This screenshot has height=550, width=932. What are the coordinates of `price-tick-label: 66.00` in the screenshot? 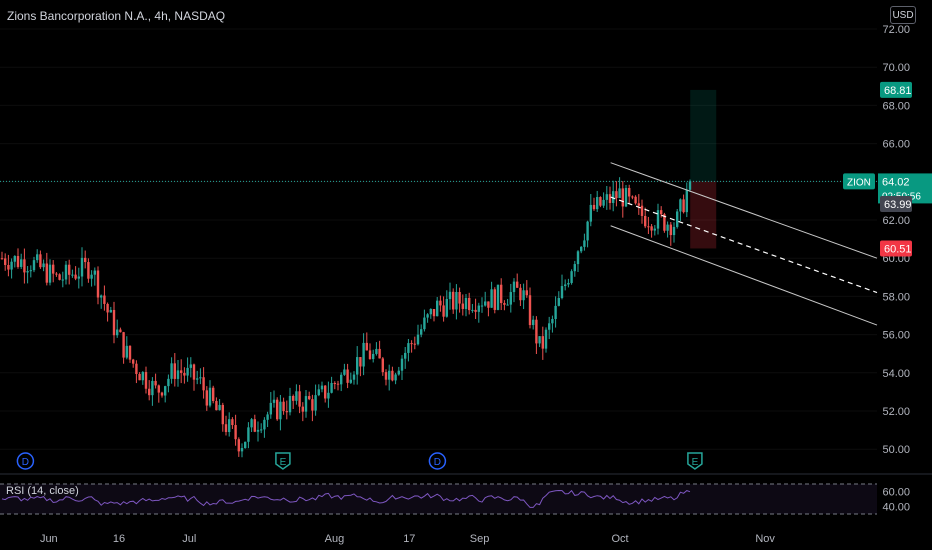 It's located at (896, 145).